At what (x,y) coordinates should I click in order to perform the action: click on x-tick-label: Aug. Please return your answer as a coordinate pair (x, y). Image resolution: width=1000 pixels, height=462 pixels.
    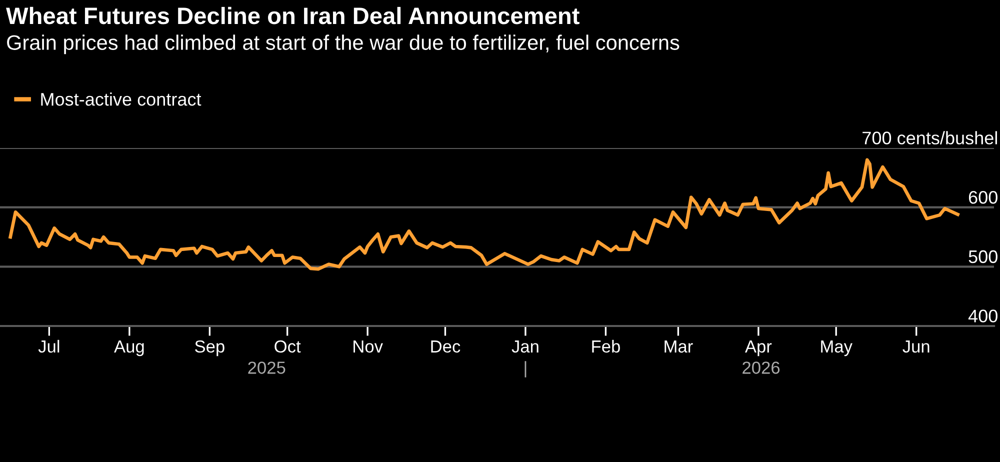
    Looking at the image, I should click on (129, 348).